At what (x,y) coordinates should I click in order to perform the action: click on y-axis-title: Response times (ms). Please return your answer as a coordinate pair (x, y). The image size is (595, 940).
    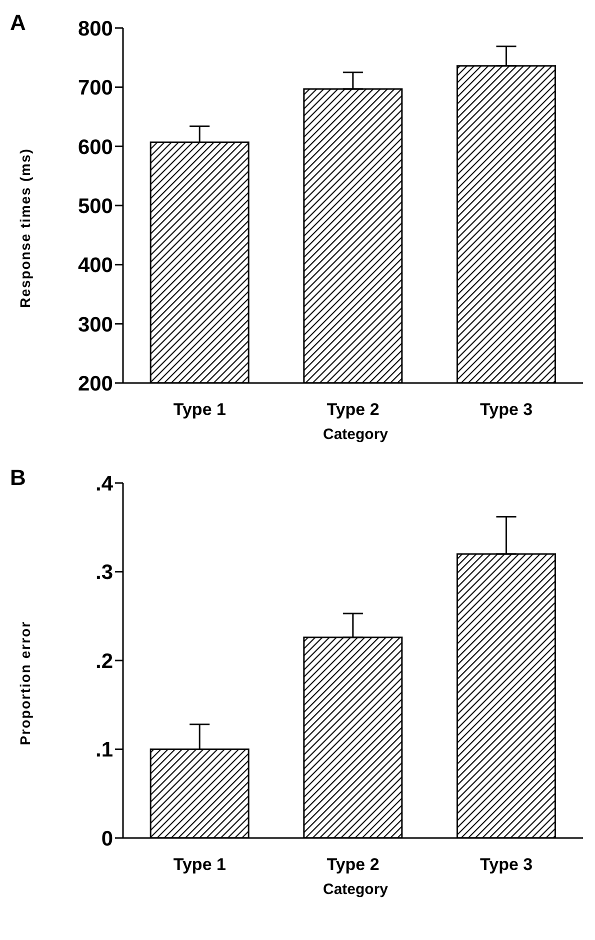
    Looking at the image, I should click on (25, 228).